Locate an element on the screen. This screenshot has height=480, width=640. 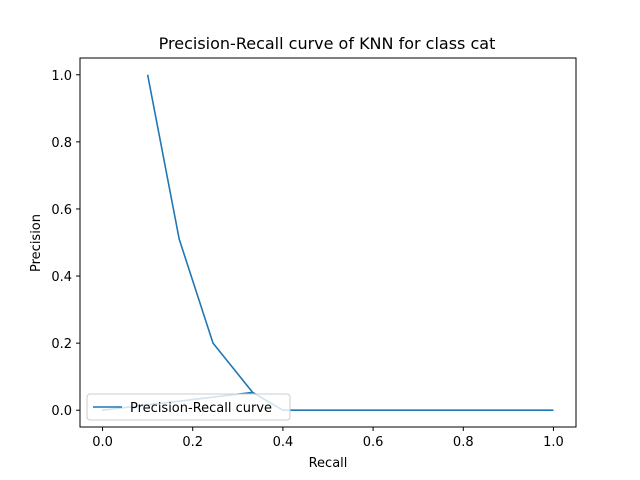
y-tick-label-3: 0.6 is located at coordinates (61, 210).